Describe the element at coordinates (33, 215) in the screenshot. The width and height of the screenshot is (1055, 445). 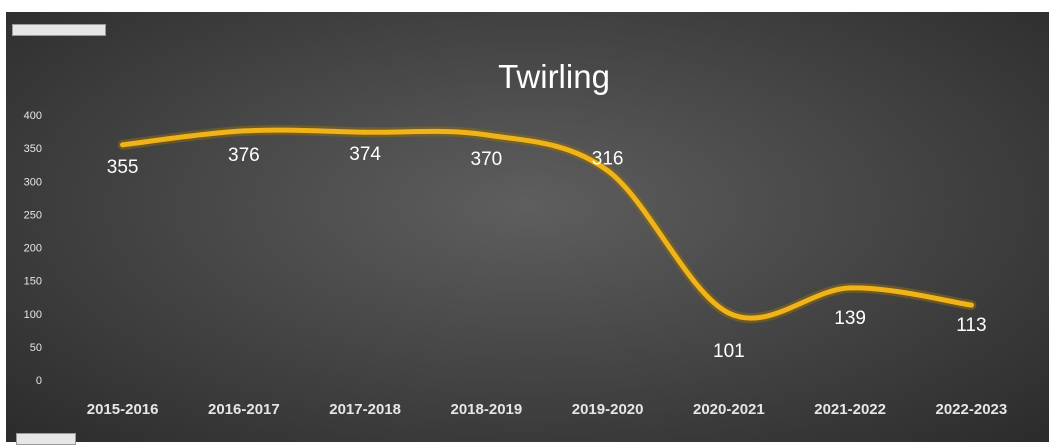
I see `y-tick-label: 250` at that location.